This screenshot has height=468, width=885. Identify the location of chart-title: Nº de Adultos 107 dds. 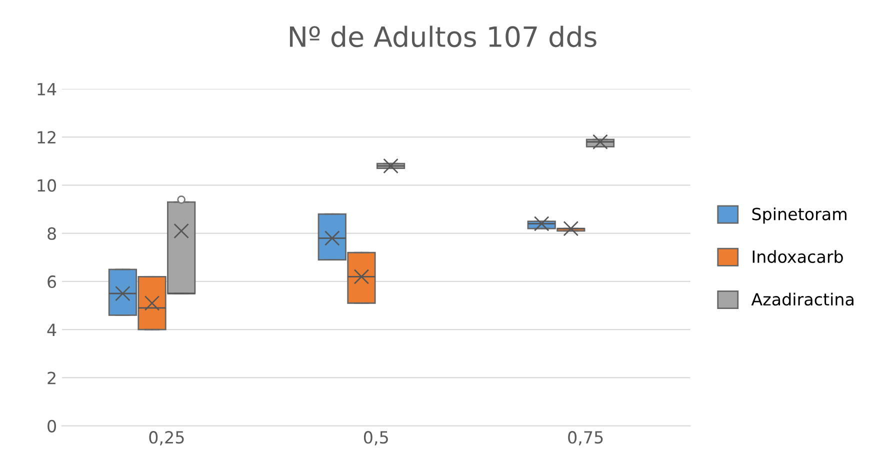
(443, 37).